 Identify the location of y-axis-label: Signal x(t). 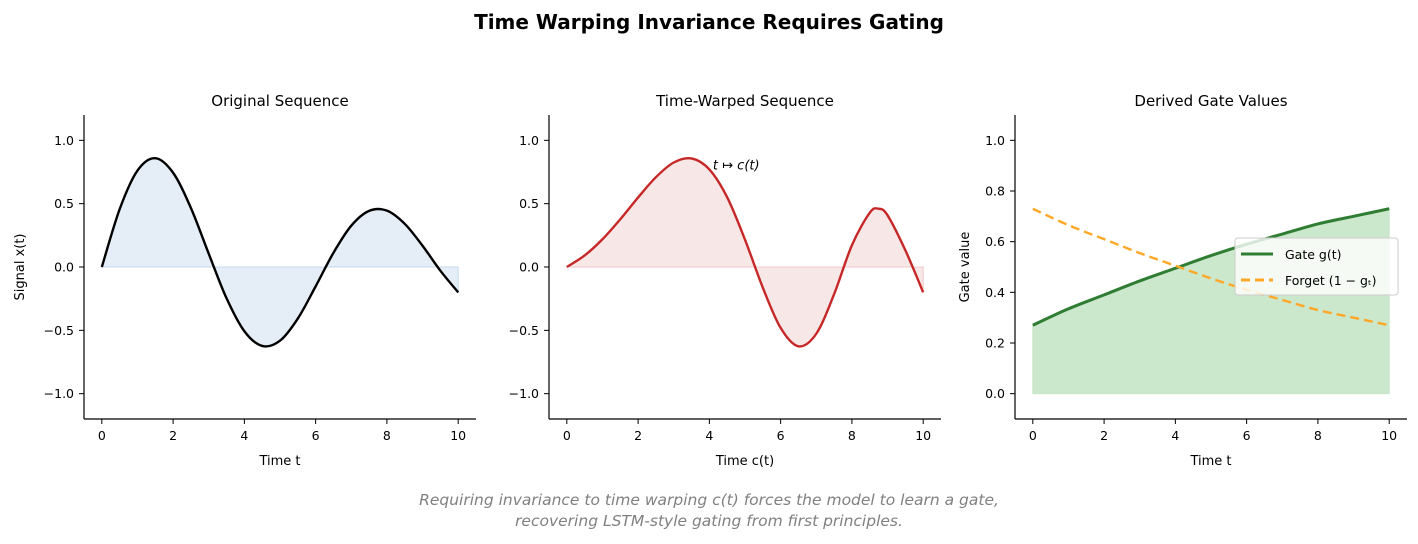
(20, 267).